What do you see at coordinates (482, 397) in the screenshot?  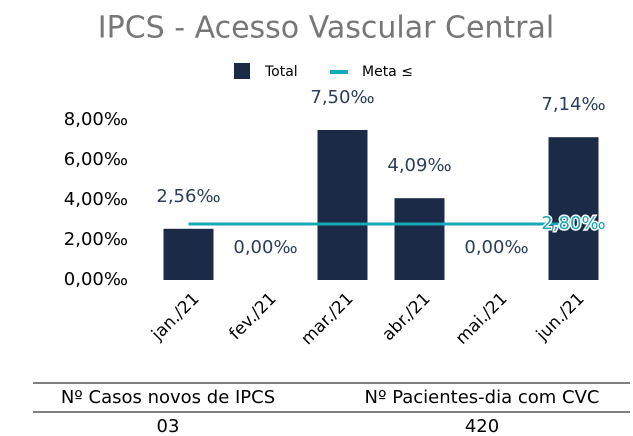 I see `table-header: Nº Pacientes-dia com CVC` at bounding box center [482, 397].